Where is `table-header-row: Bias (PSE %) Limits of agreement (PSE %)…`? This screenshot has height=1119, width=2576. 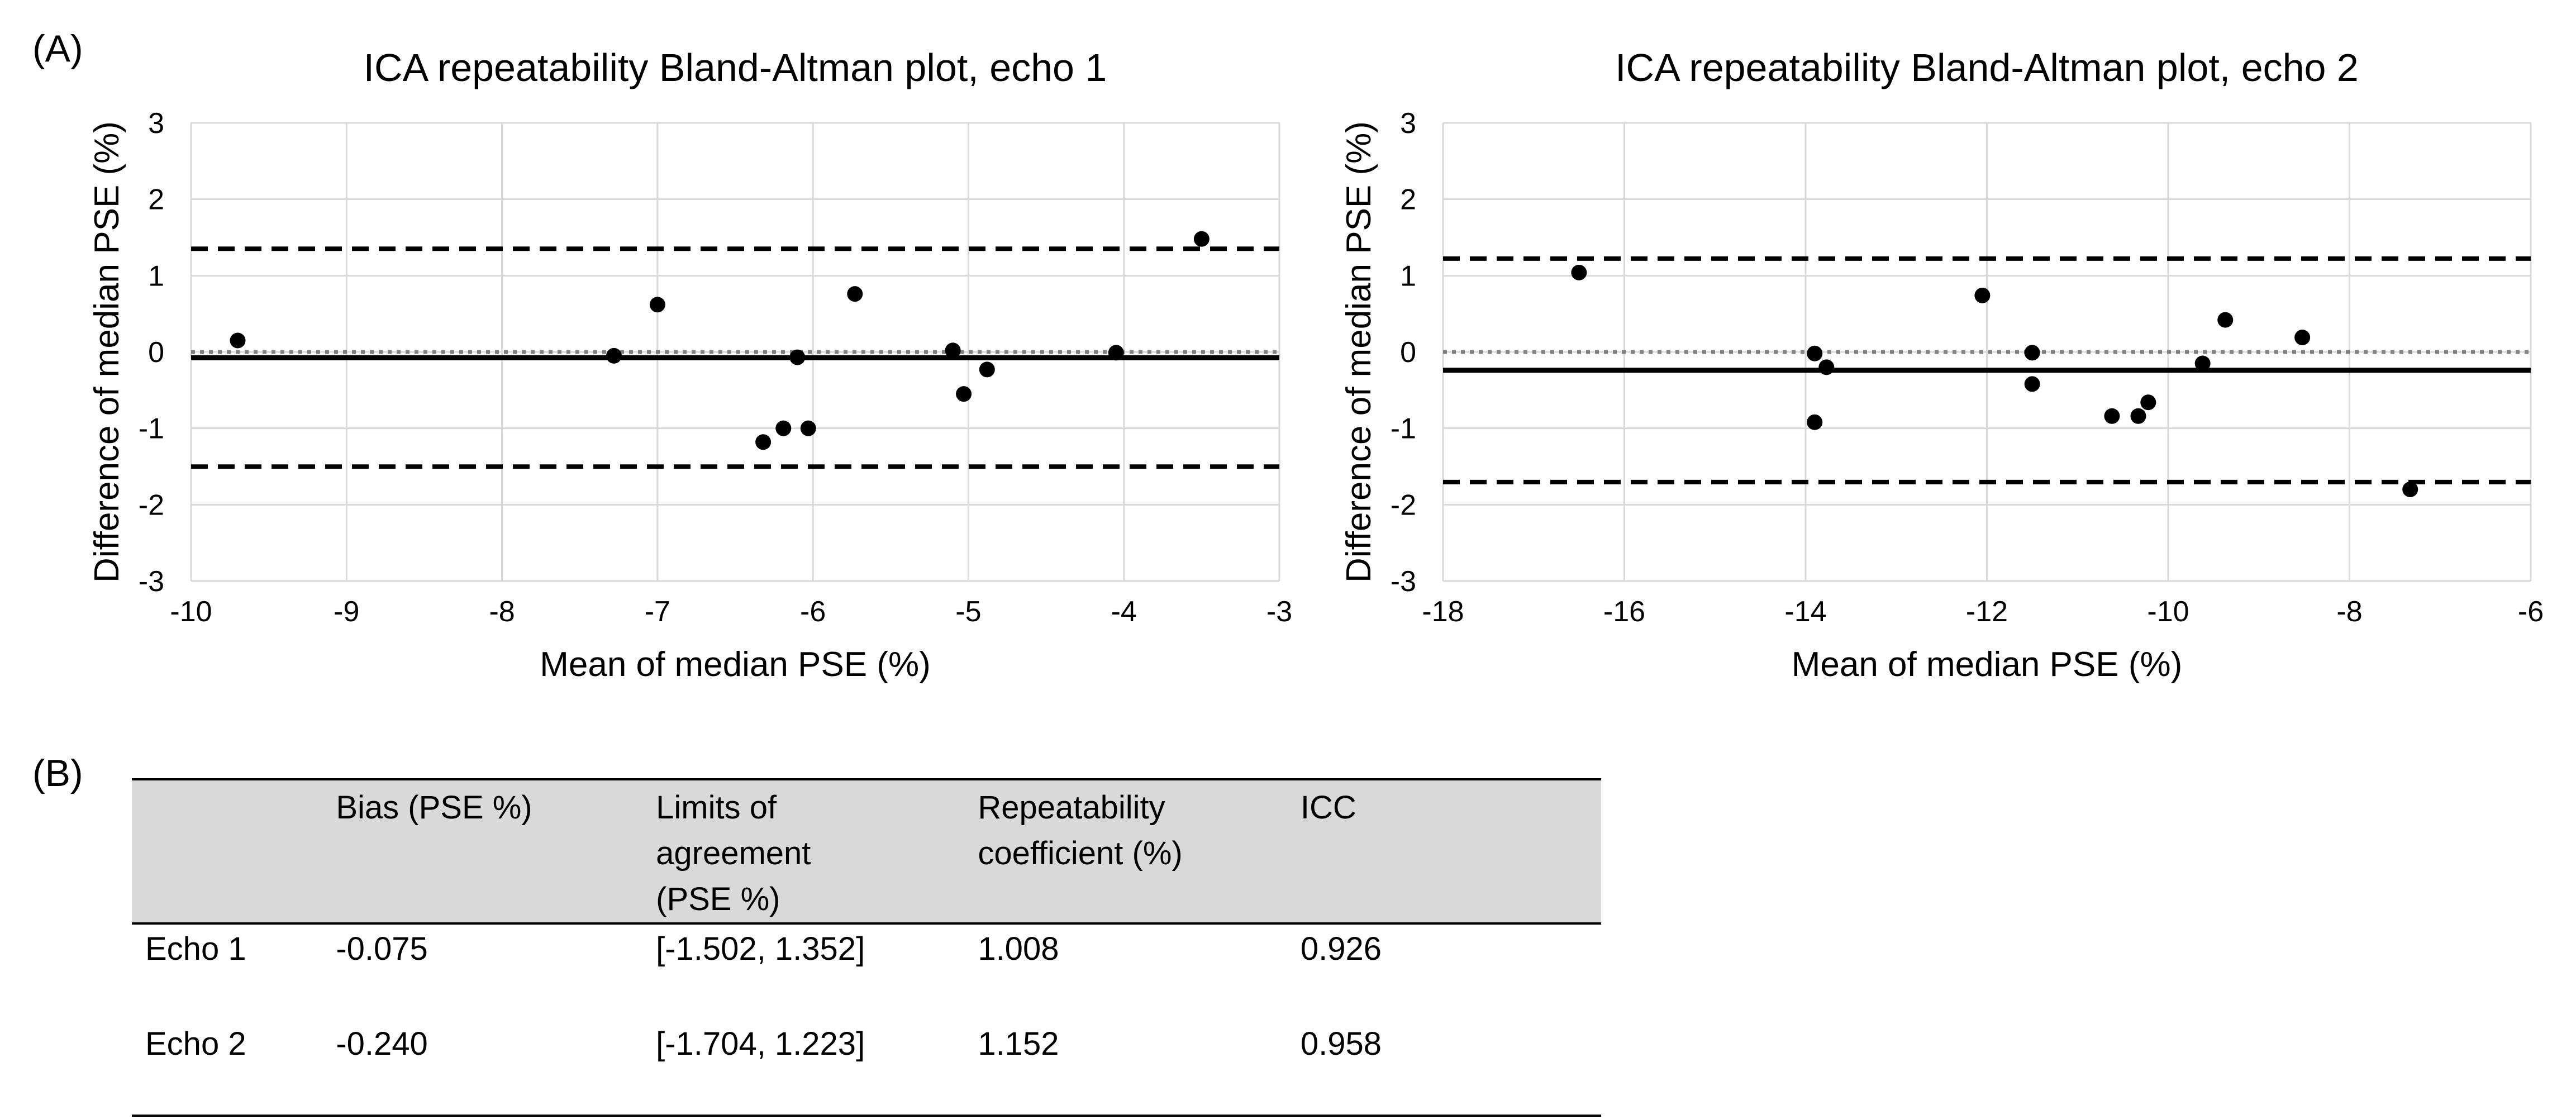
table-header-row: Bias (PSE %) Limits of agreement (PSE %)… is located at coordinates (866, 851).